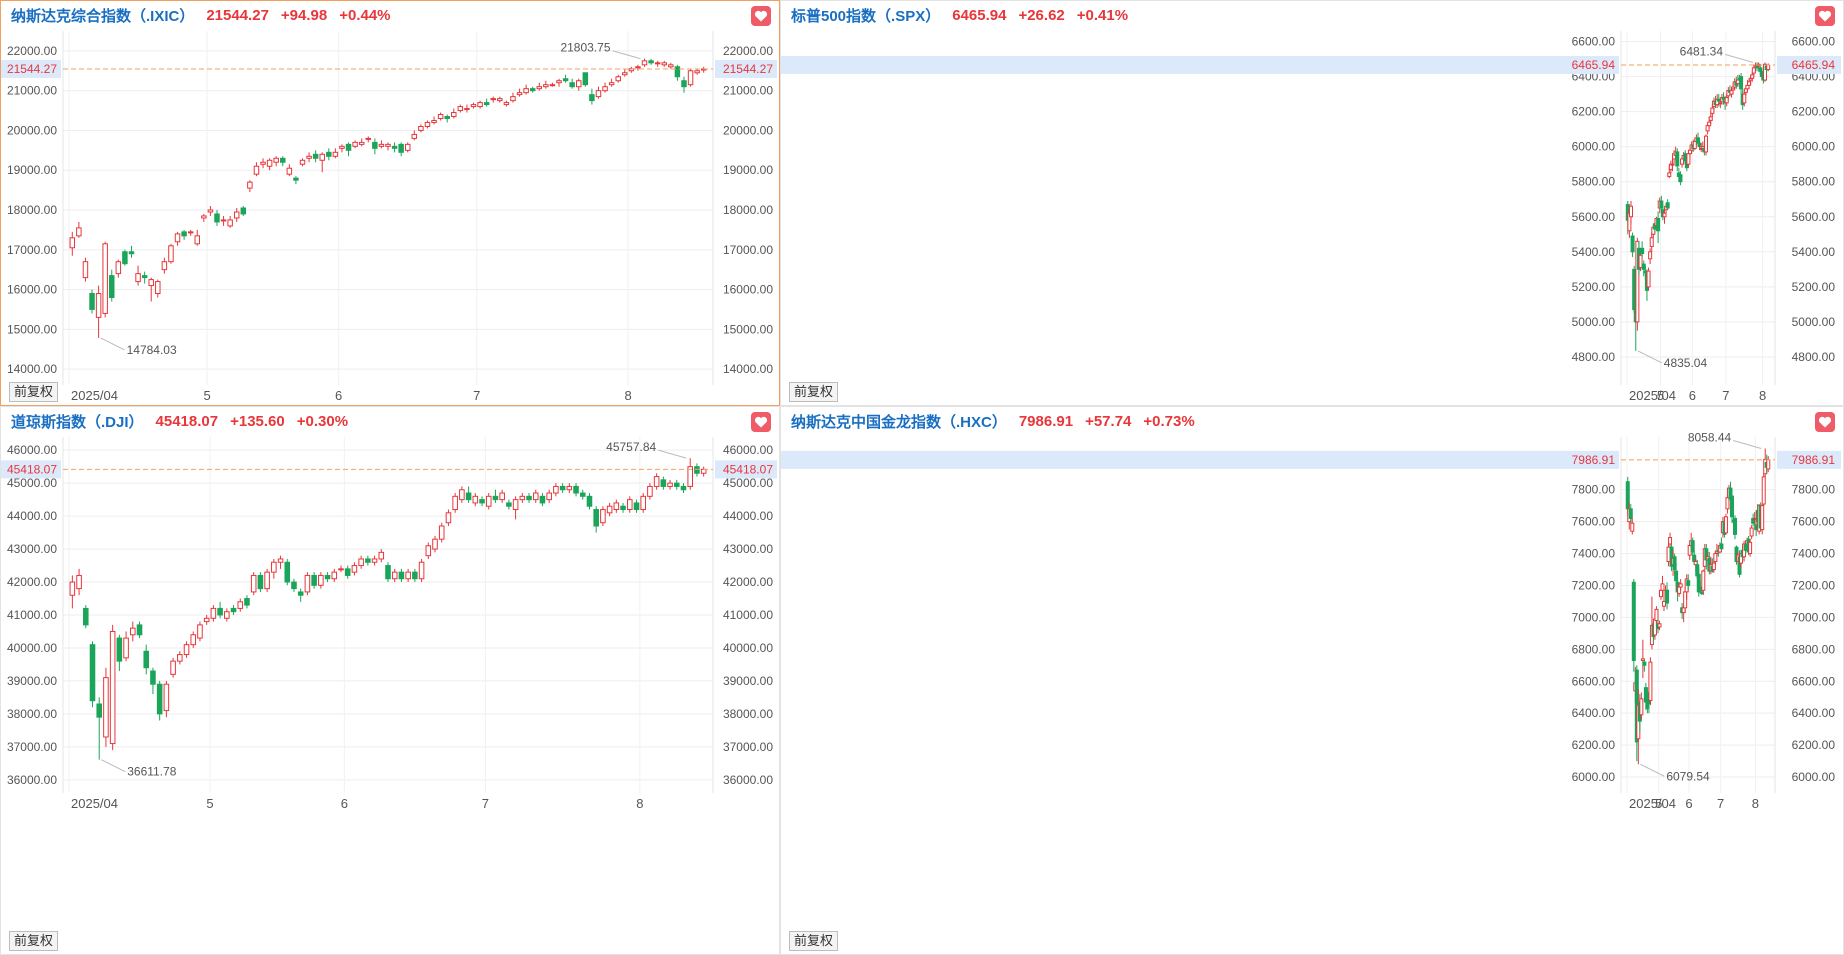 This screenshot has height=955, width=1844. Describe the element at coordinates (1720, 803) in the screenshot. I see `x-tick-label: 7` at that location.